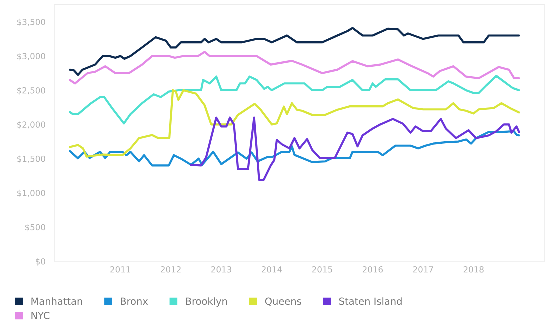 The image size is (550, 331). What do you see at coordinates (32, 22) in the screenshot?
I see `y-tick-label: $3,500` at bounding box center [32, 22].